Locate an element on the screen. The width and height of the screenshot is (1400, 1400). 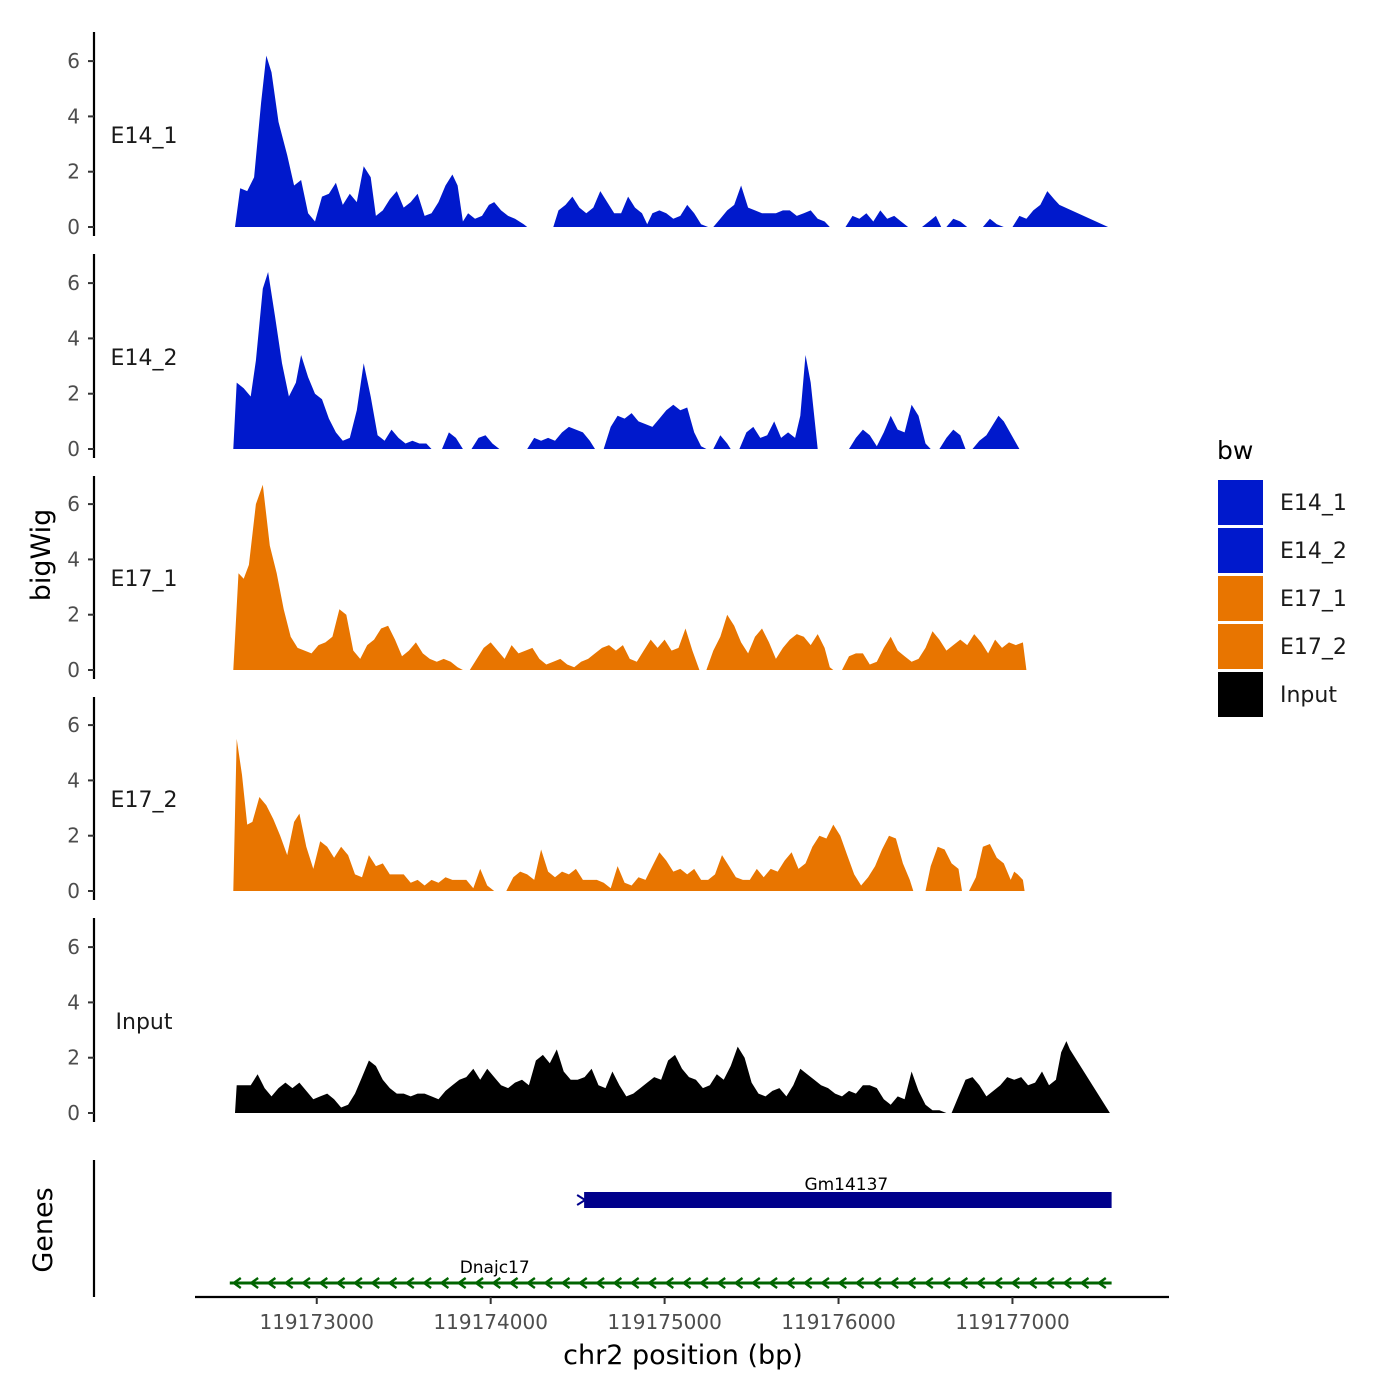
track-e14-2: 0 2 4 6 E14_2 is located at coordinates (588, 357).